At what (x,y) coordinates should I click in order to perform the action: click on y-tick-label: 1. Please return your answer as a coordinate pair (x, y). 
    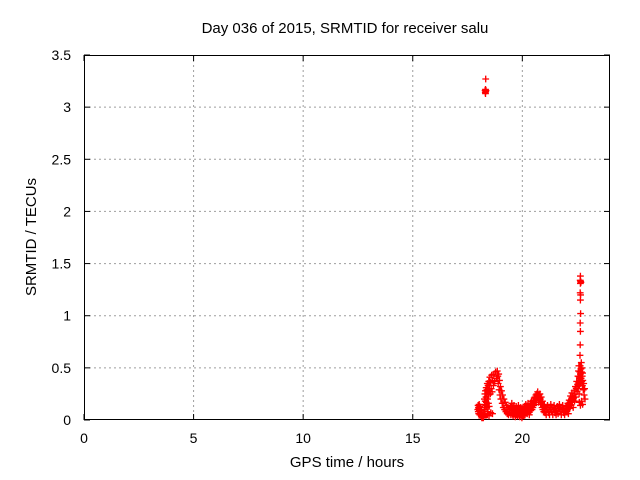
    Looking at the image, I should click on (67, 316).